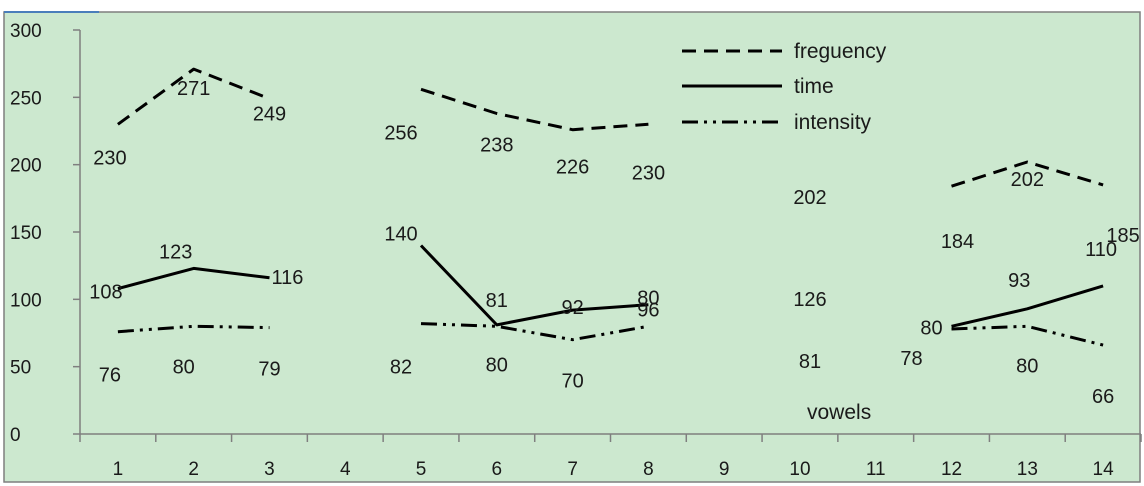  What do you see at coordinates (839, 412) in the screenshot?
I see `x-axis-title: vowels` at bounding box center [839, 412].